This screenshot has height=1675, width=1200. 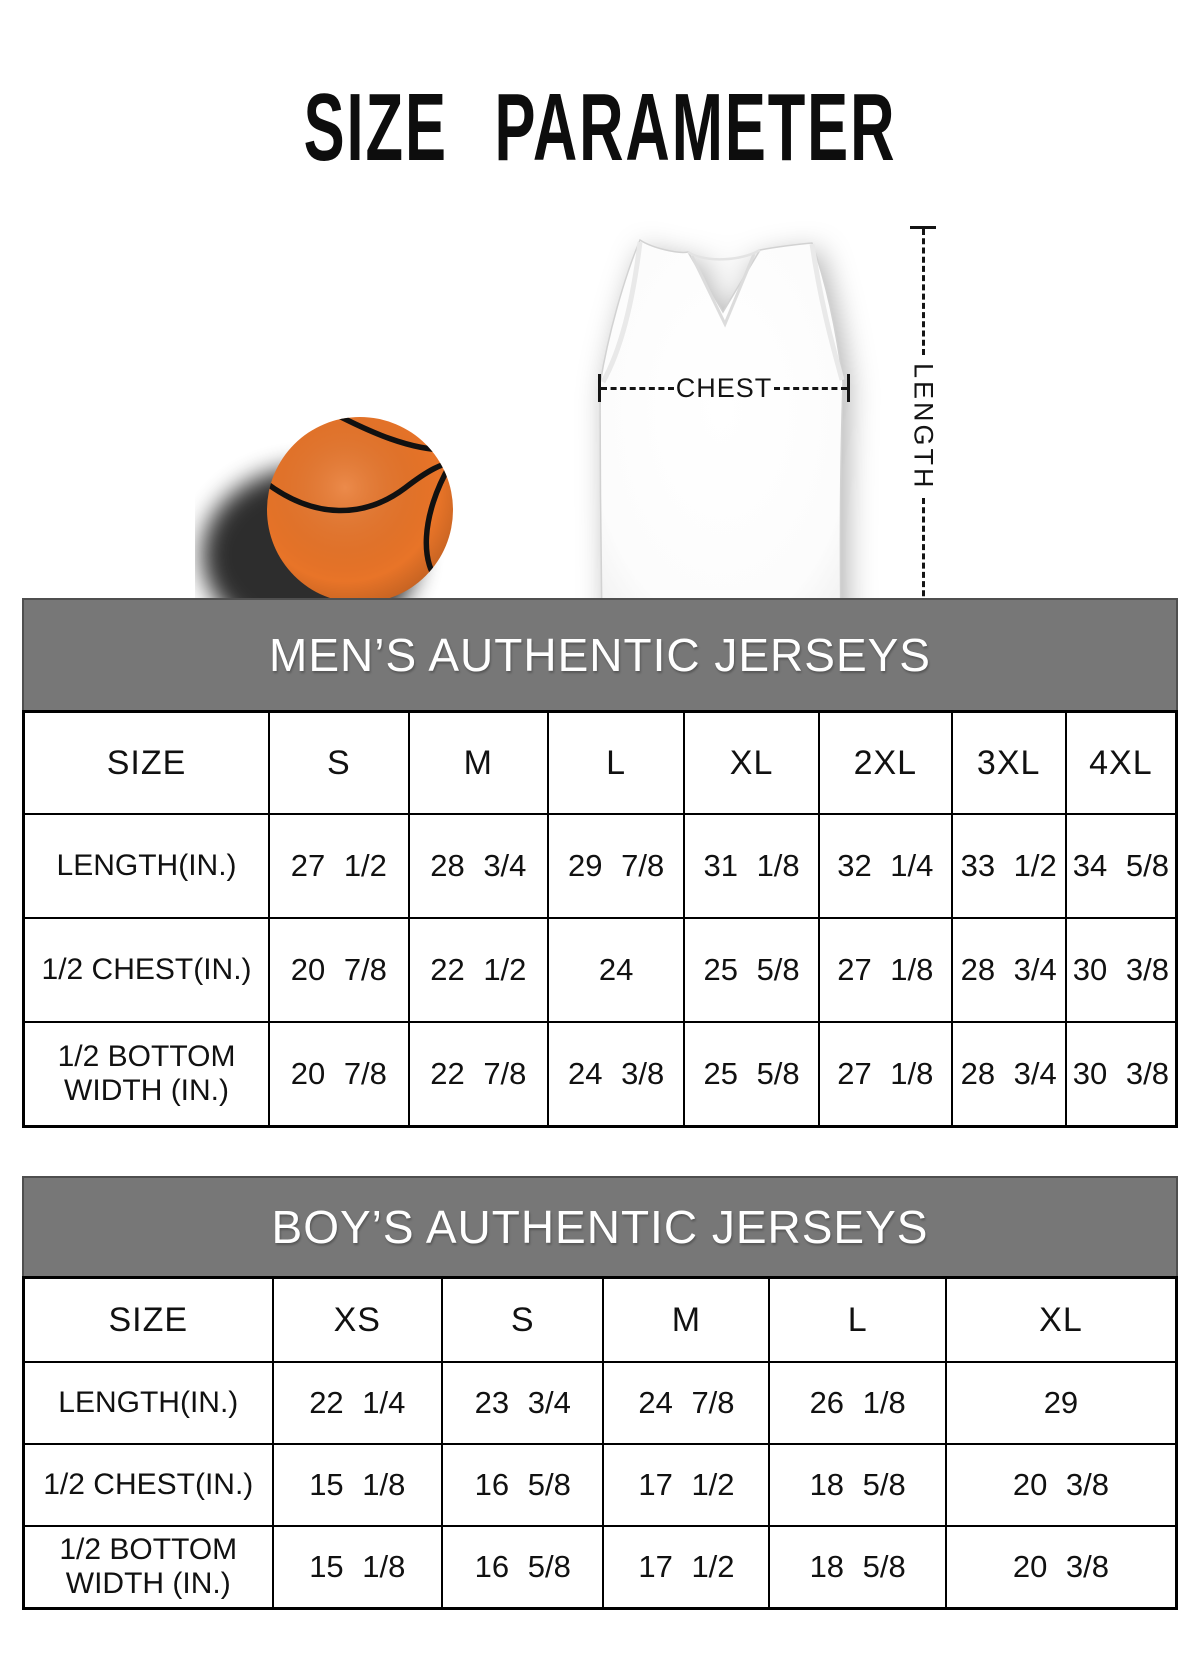 What do you see at coordinates (357, 1319) in the screenshot?
I see `column-header-xs: XS` at bounding box center [357, 1319].